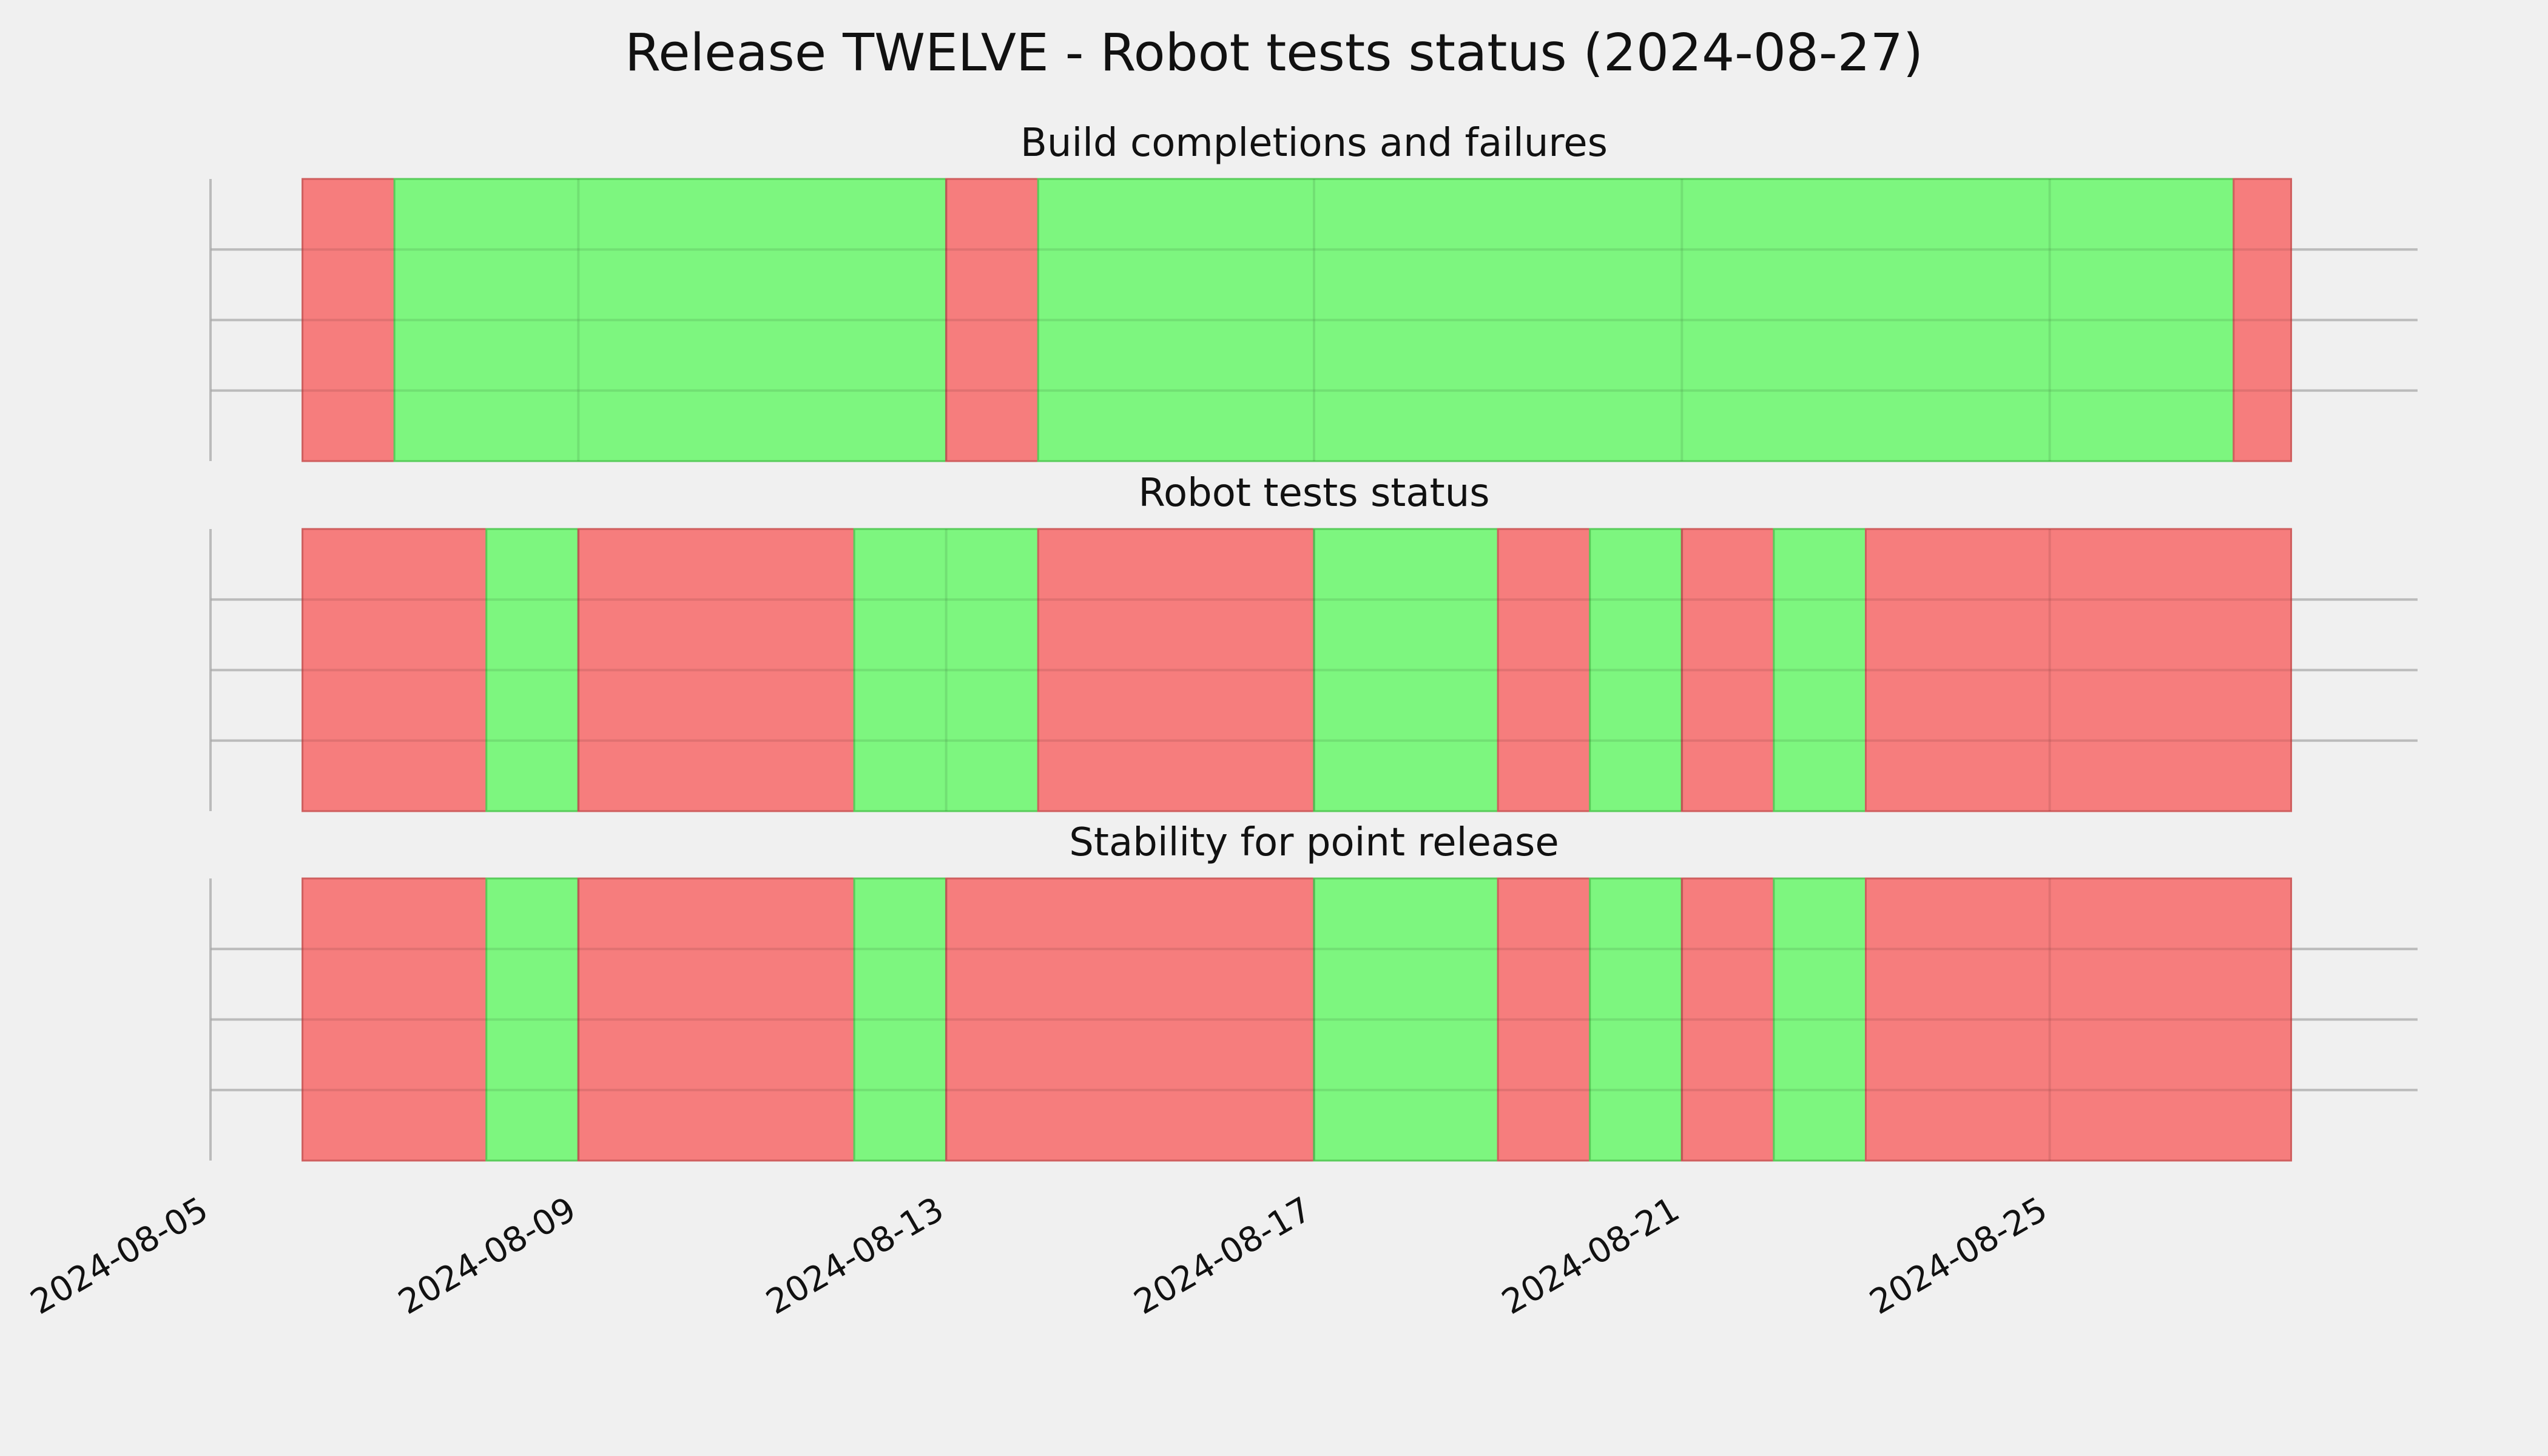 The width and height of the screenshot is (2548, 1456). Describe the element at coordinates (1314, 842) in the screenshot. I see `panel-title: Stability for point release` at that location.